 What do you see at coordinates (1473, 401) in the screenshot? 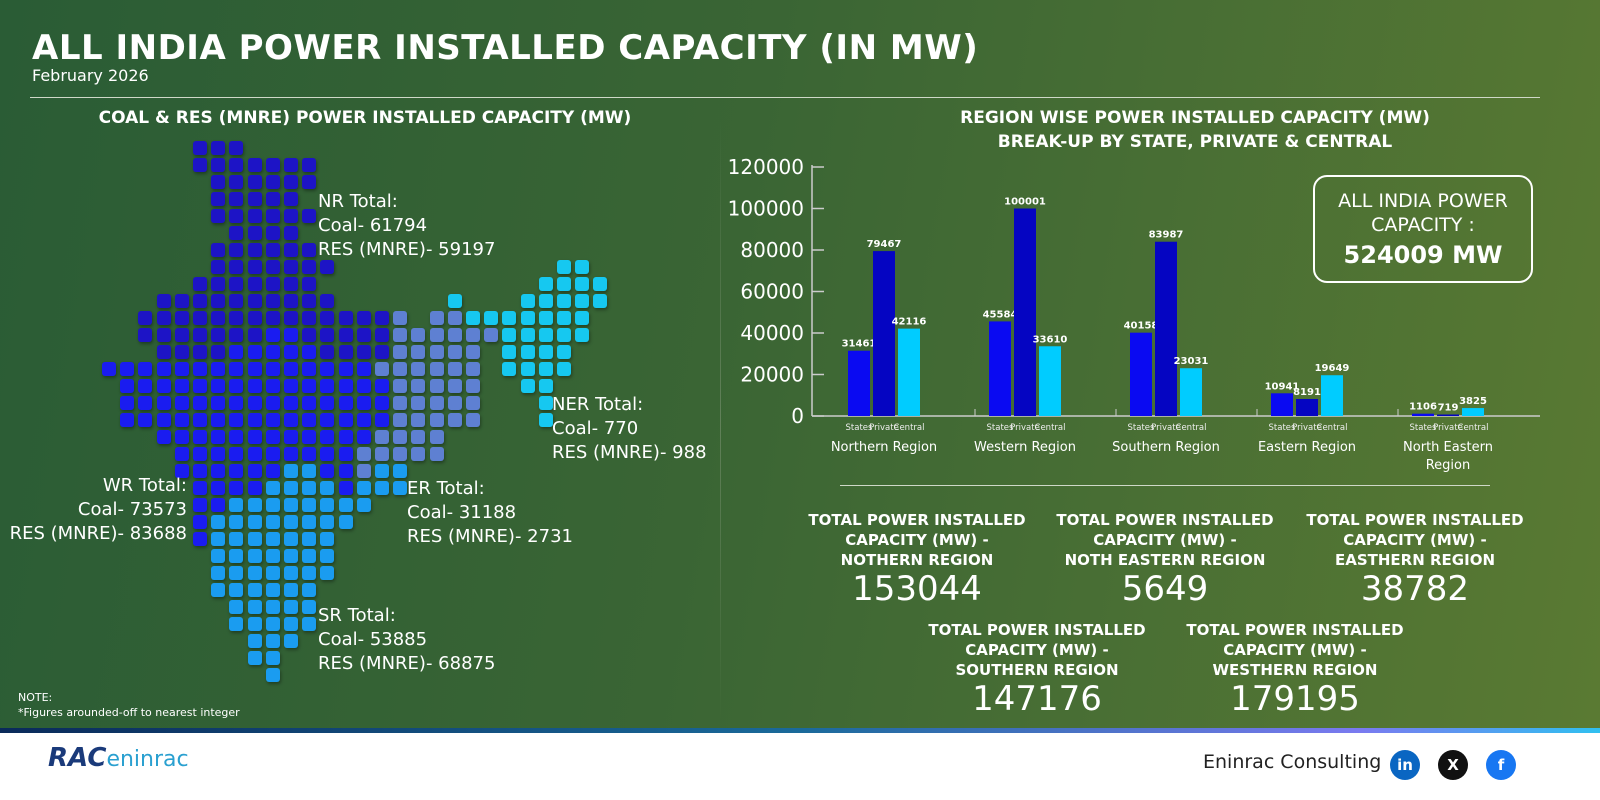
I see `data-label: 3825` at bounding box center [1473, 401].